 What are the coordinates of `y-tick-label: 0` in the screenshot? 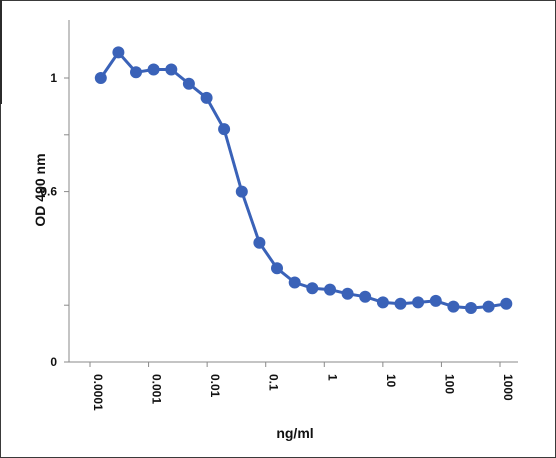 It's located at (53, 362).